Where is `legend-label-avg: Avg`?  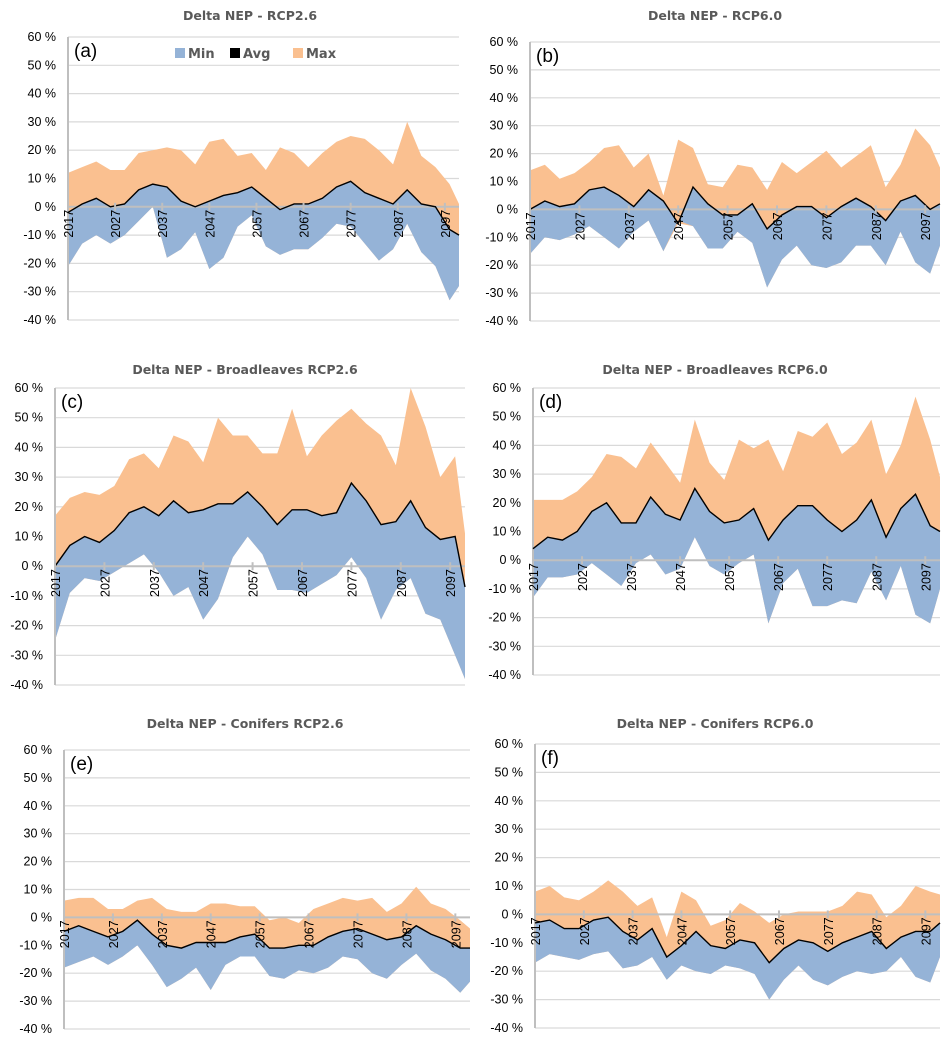 legend-label-avg: Avg is located at coordinates (256, 54).